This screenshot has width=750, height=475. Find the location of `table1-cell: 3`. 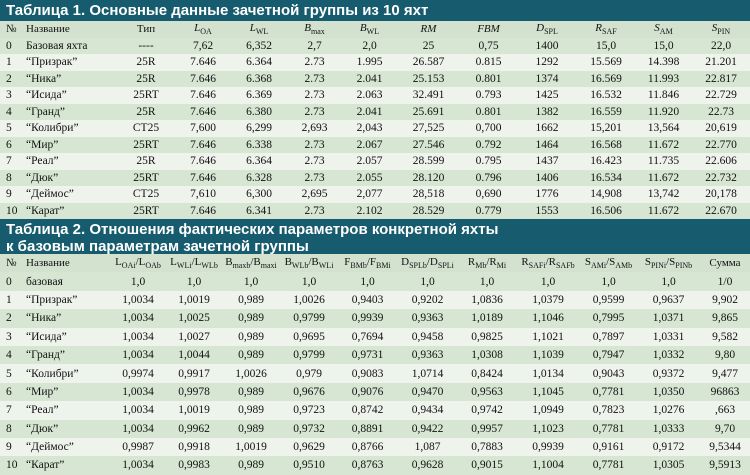

table1-cell: 3 is located at coordinates (9, 95).